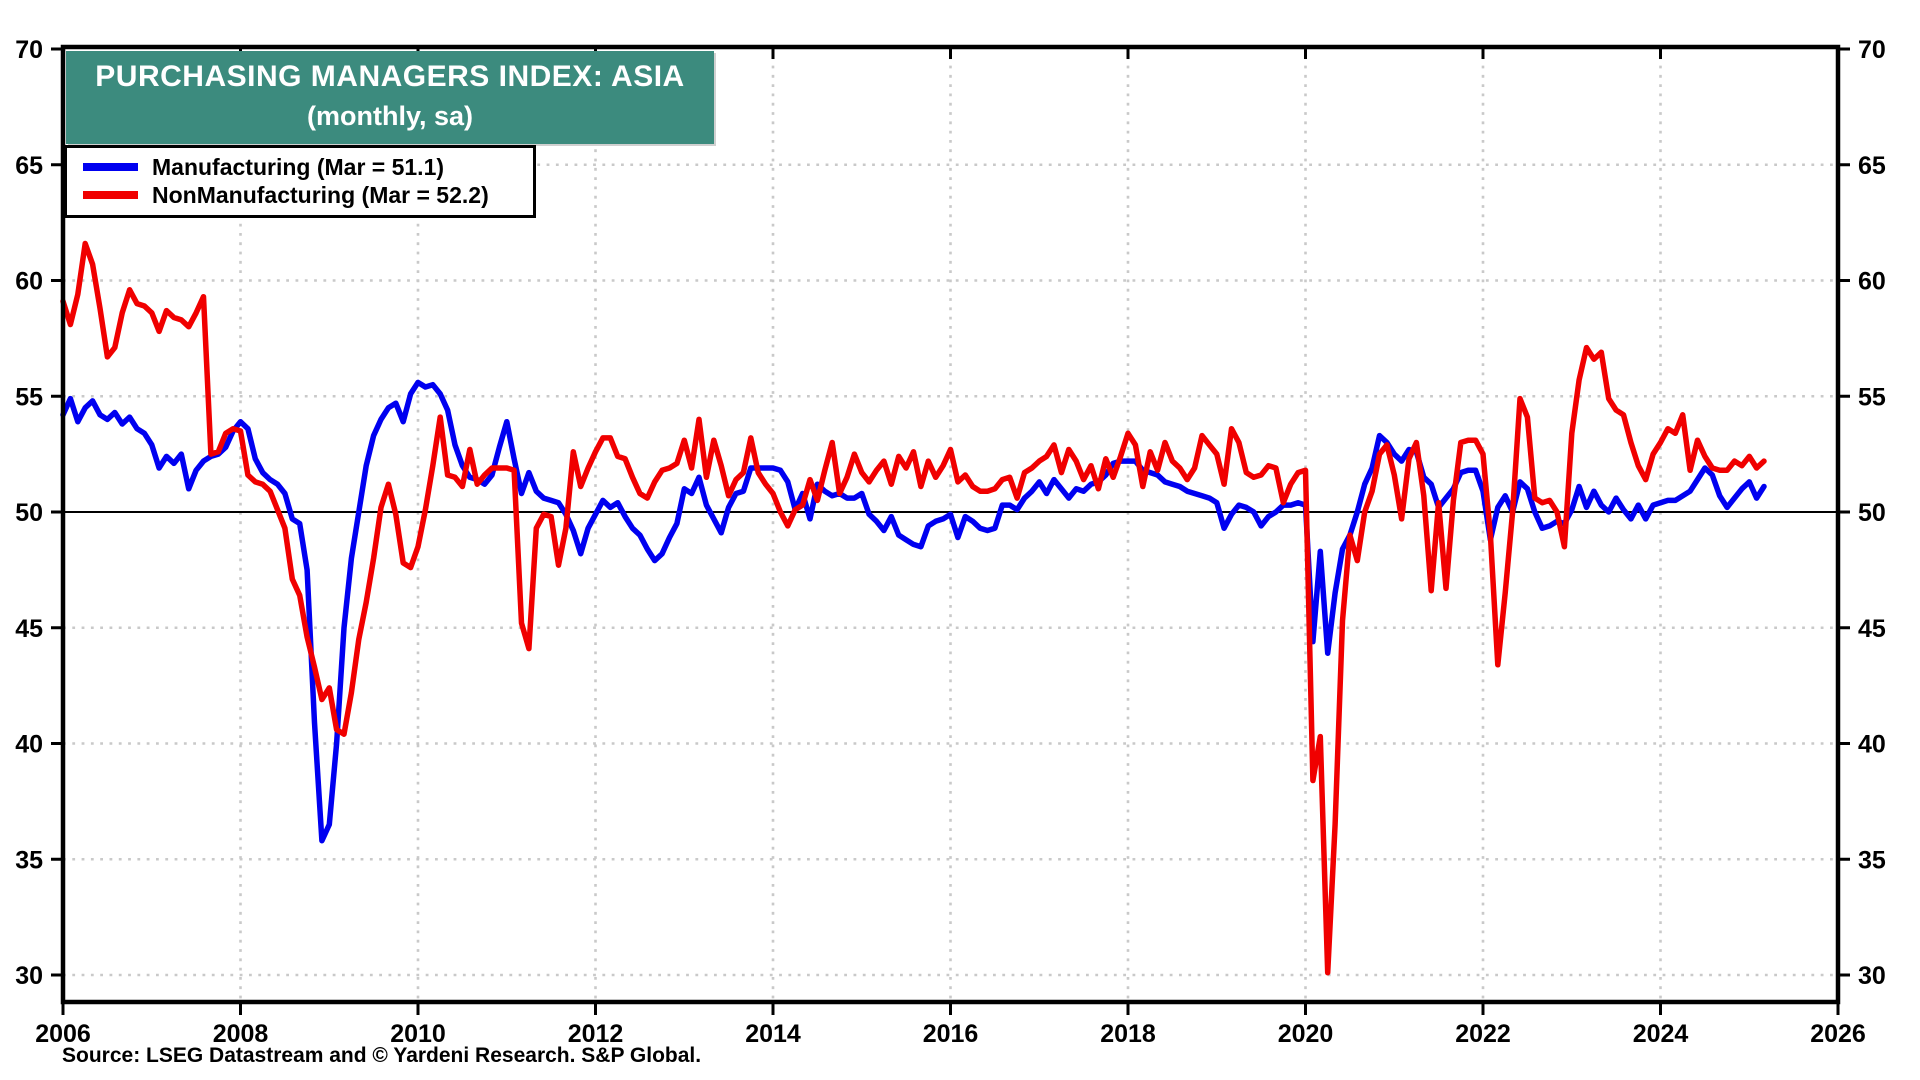  What do you see at coordinates (390, 76) in the screenshot?
I see `chart-title: PURCHASING MANAGERS INDEX: ASIA` at bounding box center [390, 76].